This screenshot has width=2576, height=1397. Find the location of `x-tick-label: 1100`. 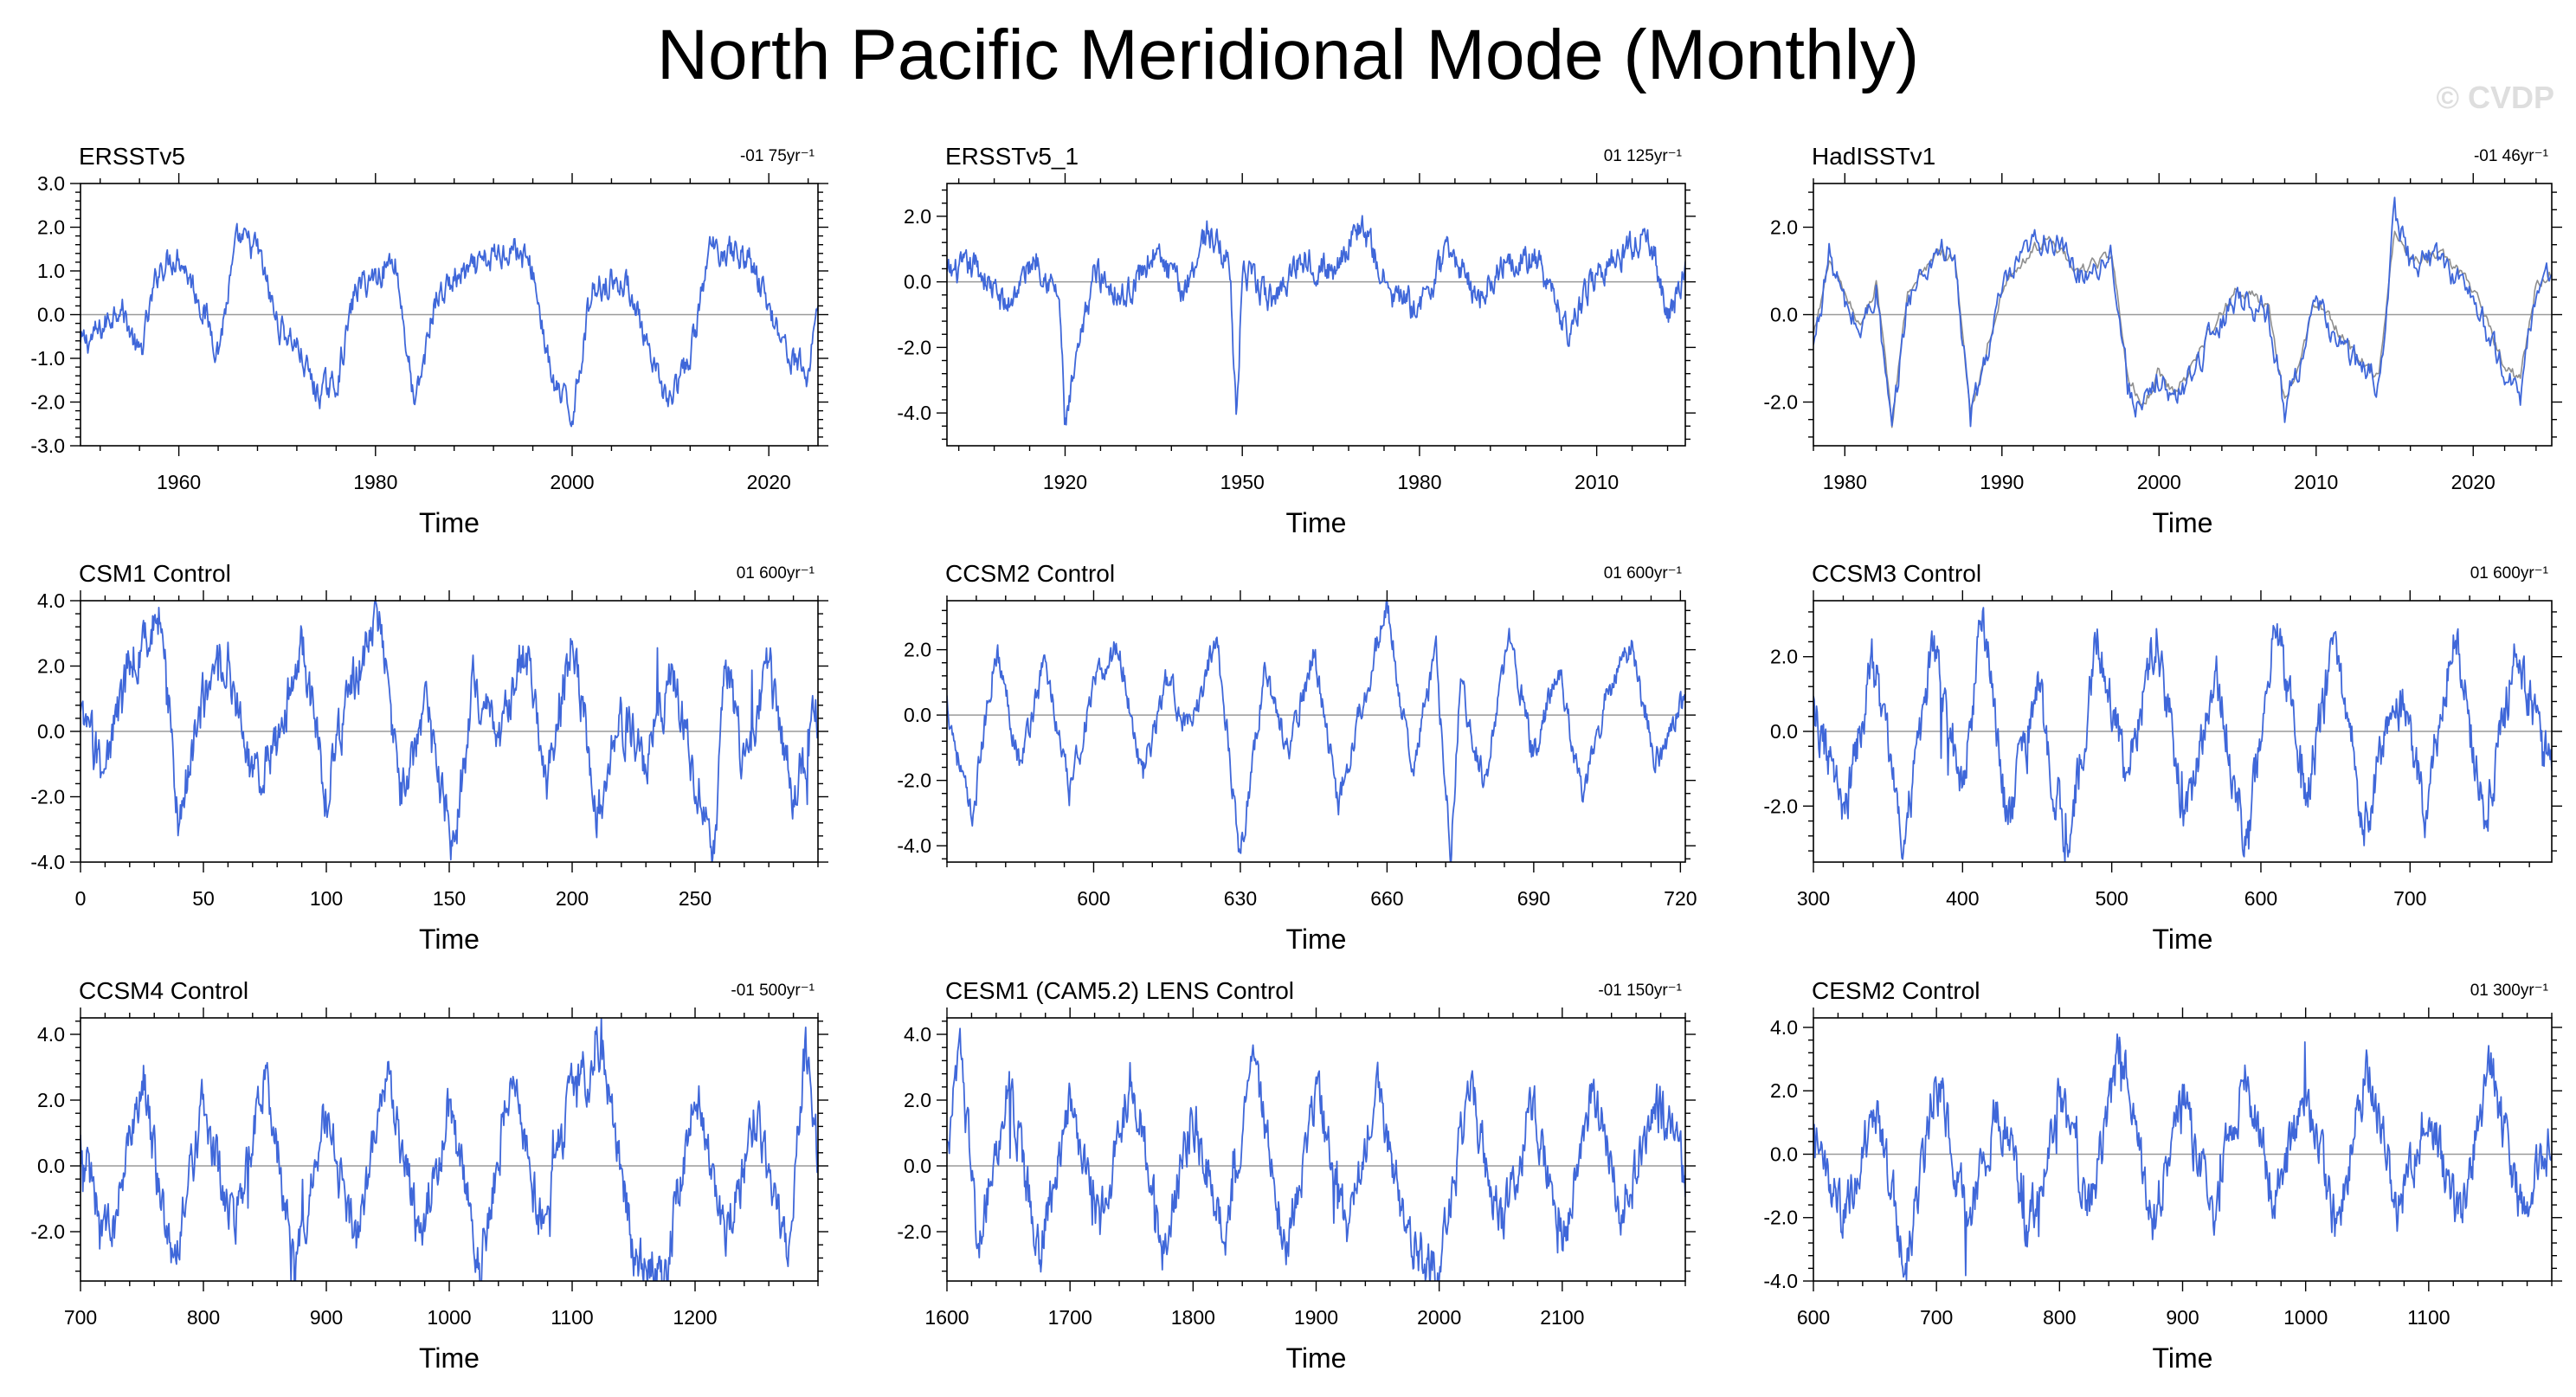

x-tick-label: 1100 is located at coordinates (2428, 1317).